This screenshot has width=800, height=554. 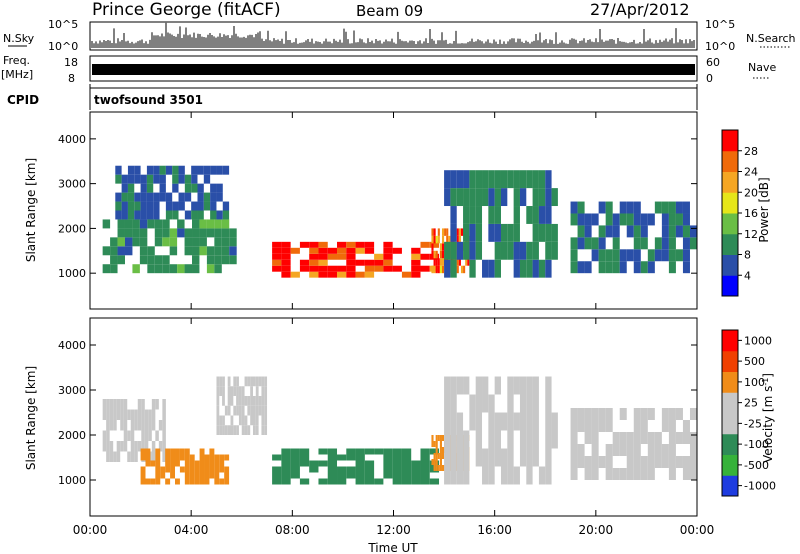 What do you see at coordinates (730, 382) in the screenshot?
I see `velocity-colorbar-segment` at bounding box center [730, 382].